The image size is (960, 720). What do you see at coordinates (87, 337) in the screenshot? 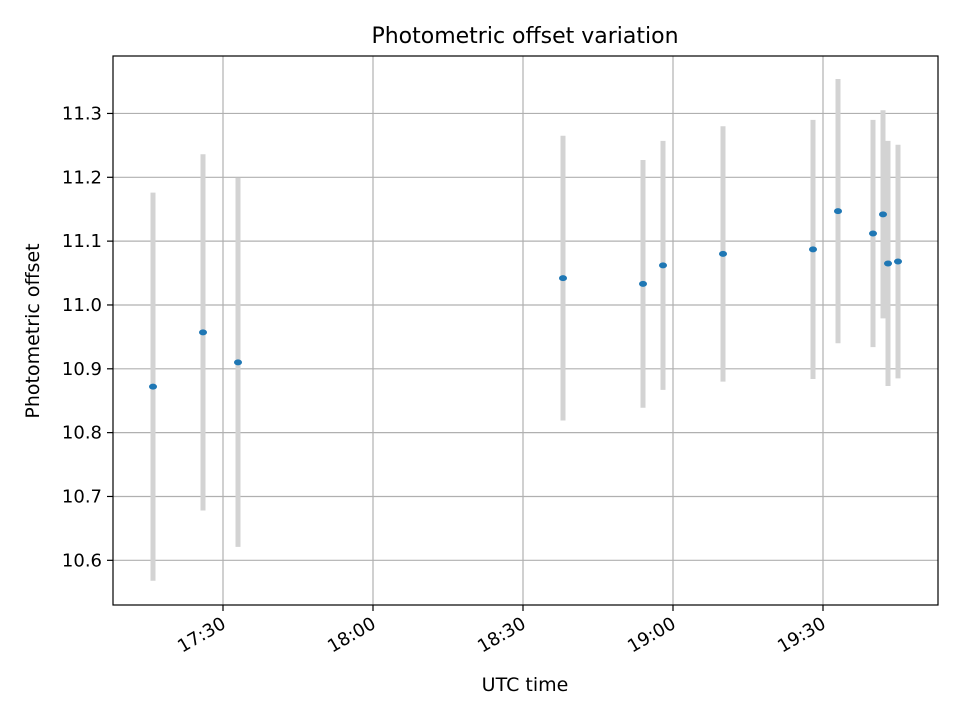
I see `y-axis-ticks: 10.6 10.7 10.8 10.9 11.0 11.1 11.2 11.3` at bounding box center [87, 337].